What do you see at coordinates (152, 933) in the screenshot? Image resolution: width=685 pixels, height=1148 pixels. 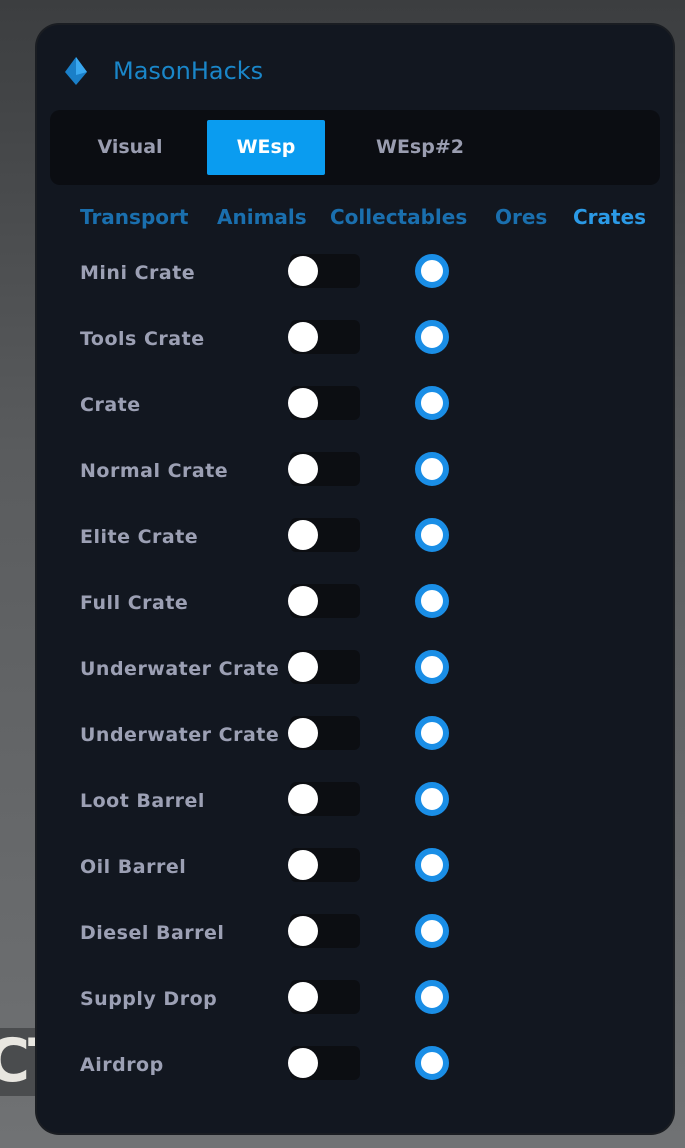 I see `item-label: Diesel Barrel` at bounding box center [152, 933].